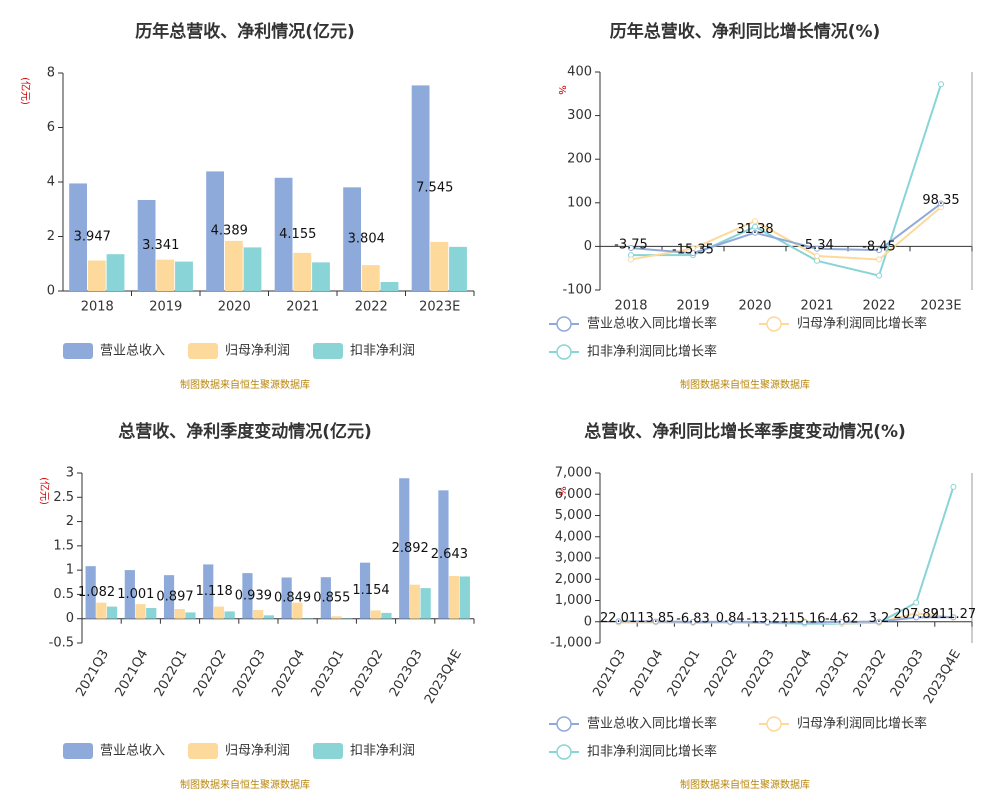  What do you see at coordinates (816, 306) in the screenshot?
I see `x-tick-label: 2021` at bounding box center [816, 306].